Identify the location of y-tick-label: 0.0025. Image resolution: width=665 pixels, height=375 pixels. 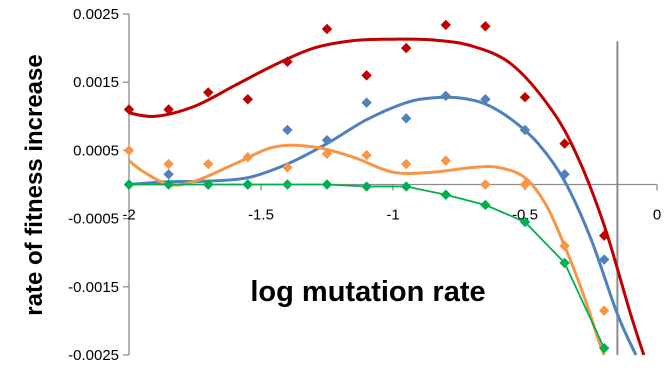
(96, 14).